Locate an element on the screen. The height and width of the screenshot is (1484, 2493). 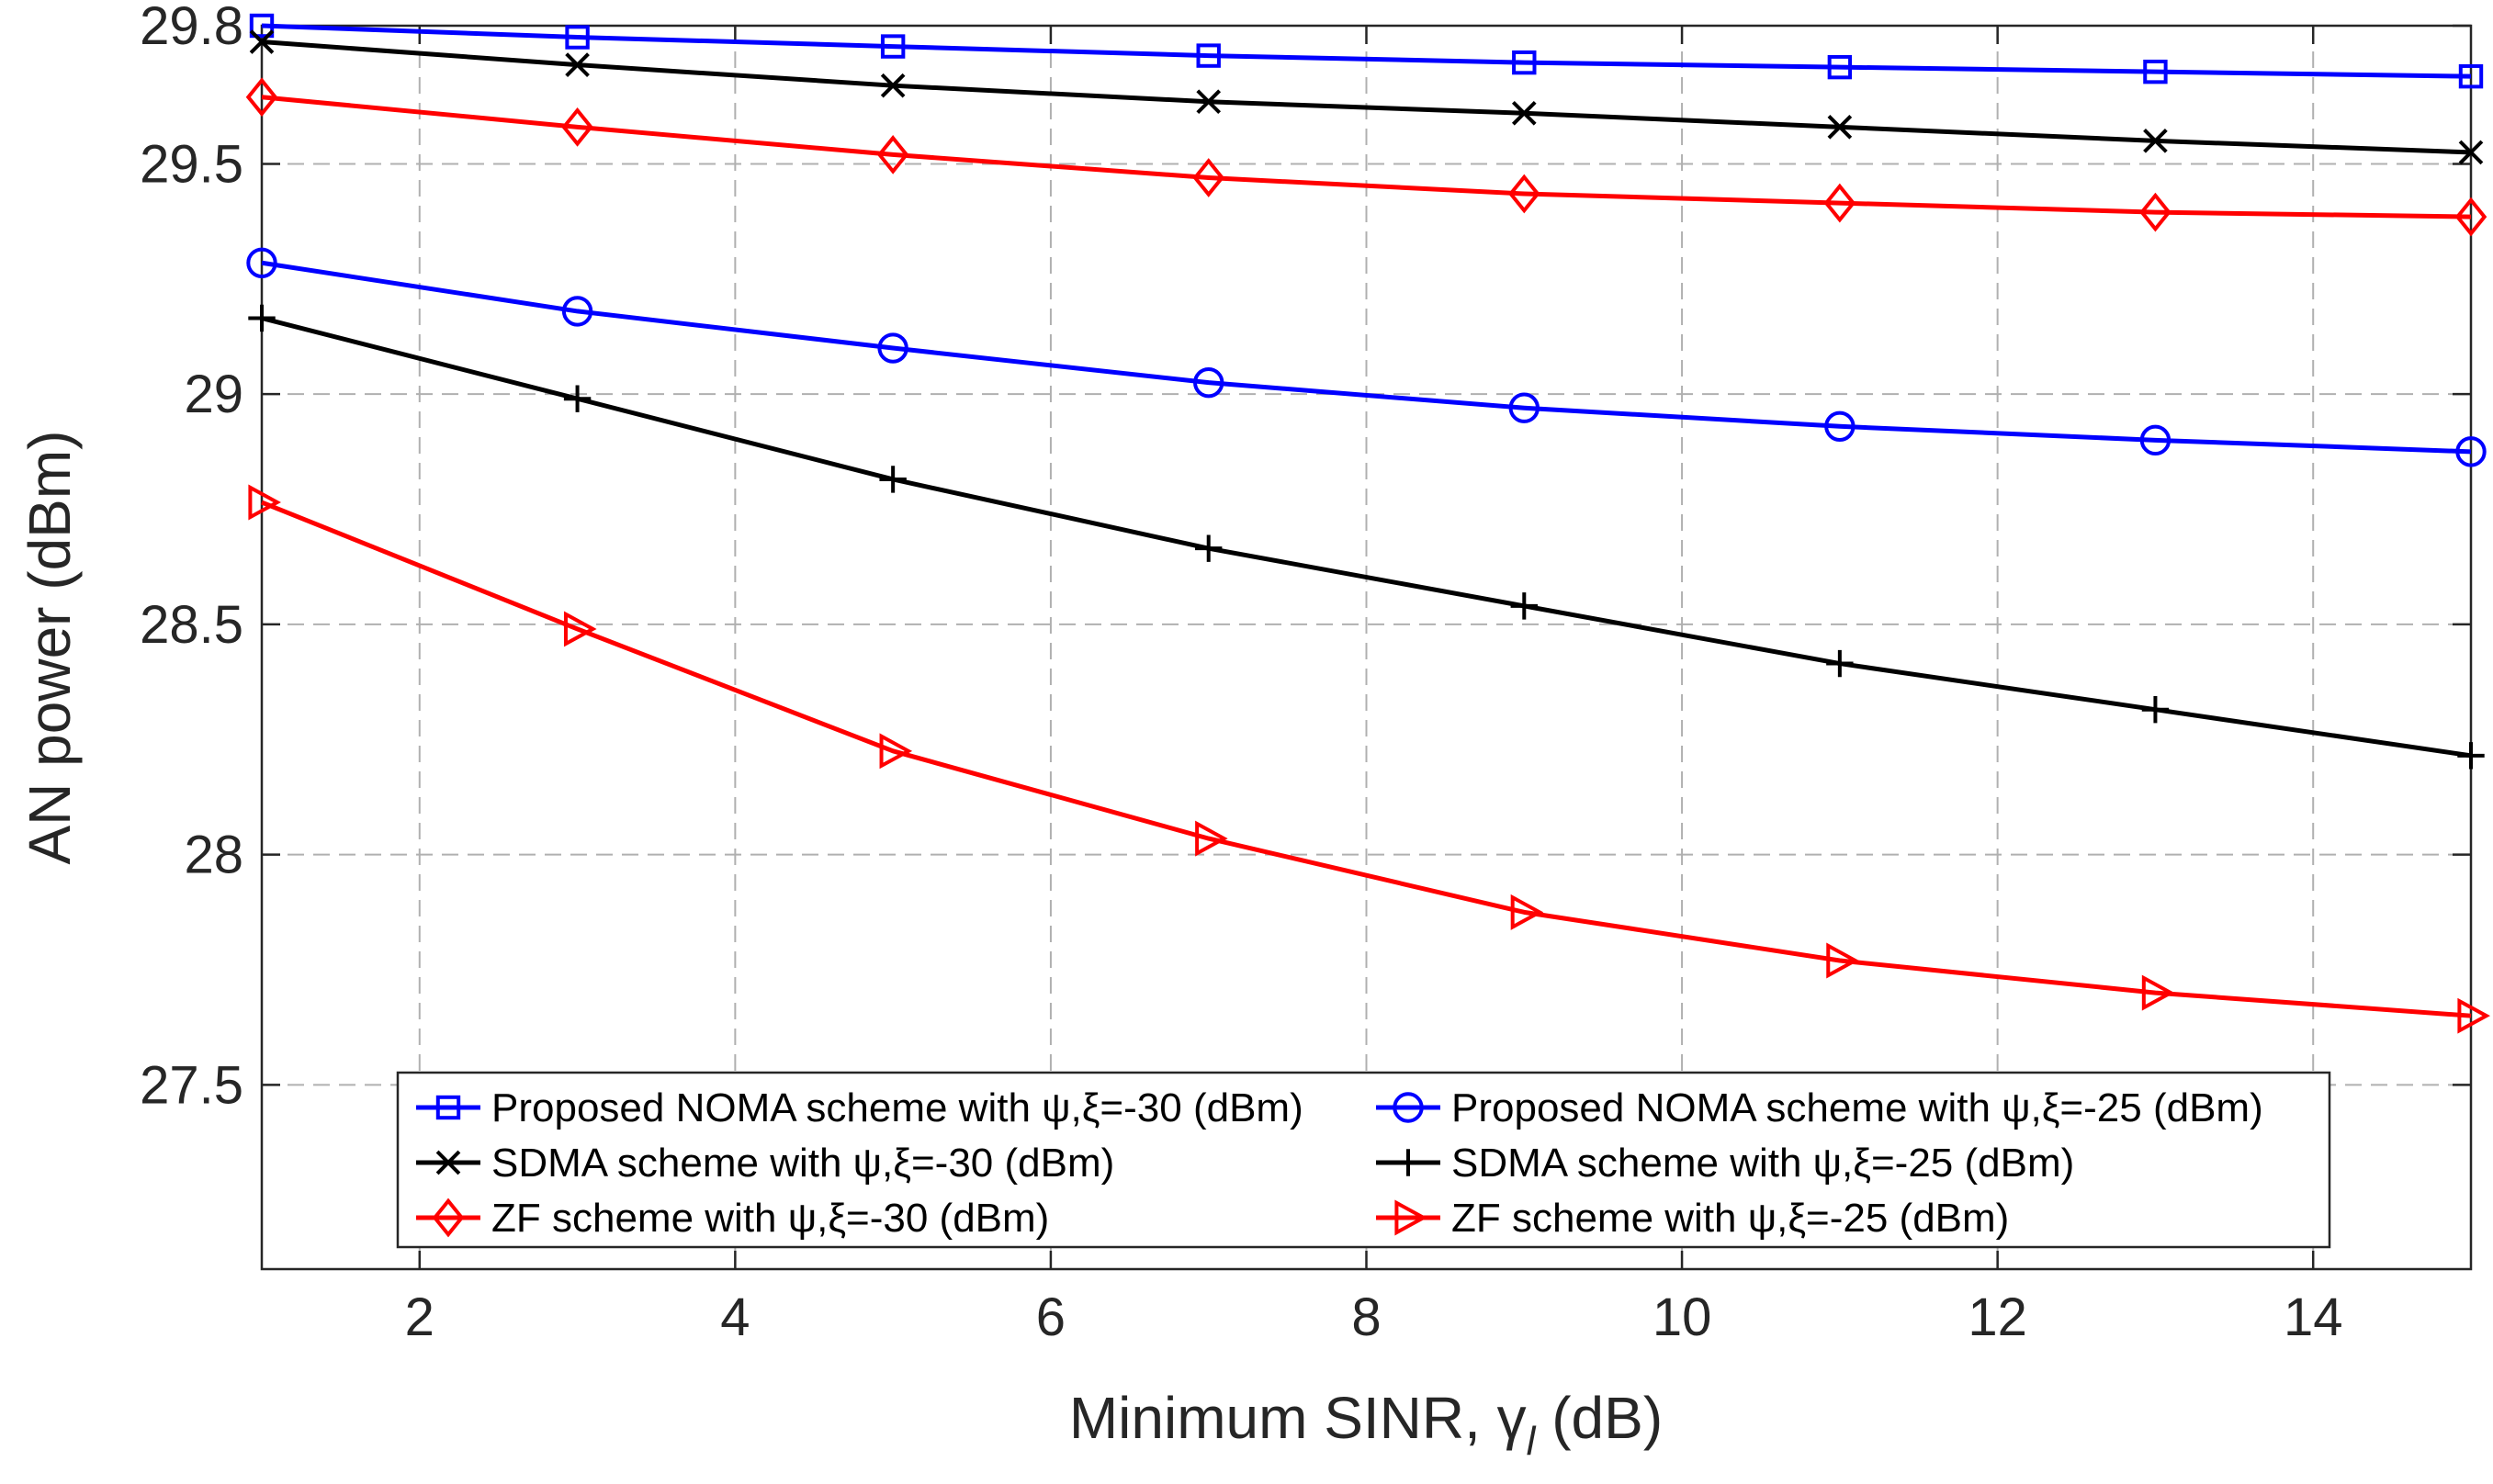
legend-item-1: Proposed NOMA scheme with ψ,ξ=-30 (dBm) is located at coordinates (859, 1107).